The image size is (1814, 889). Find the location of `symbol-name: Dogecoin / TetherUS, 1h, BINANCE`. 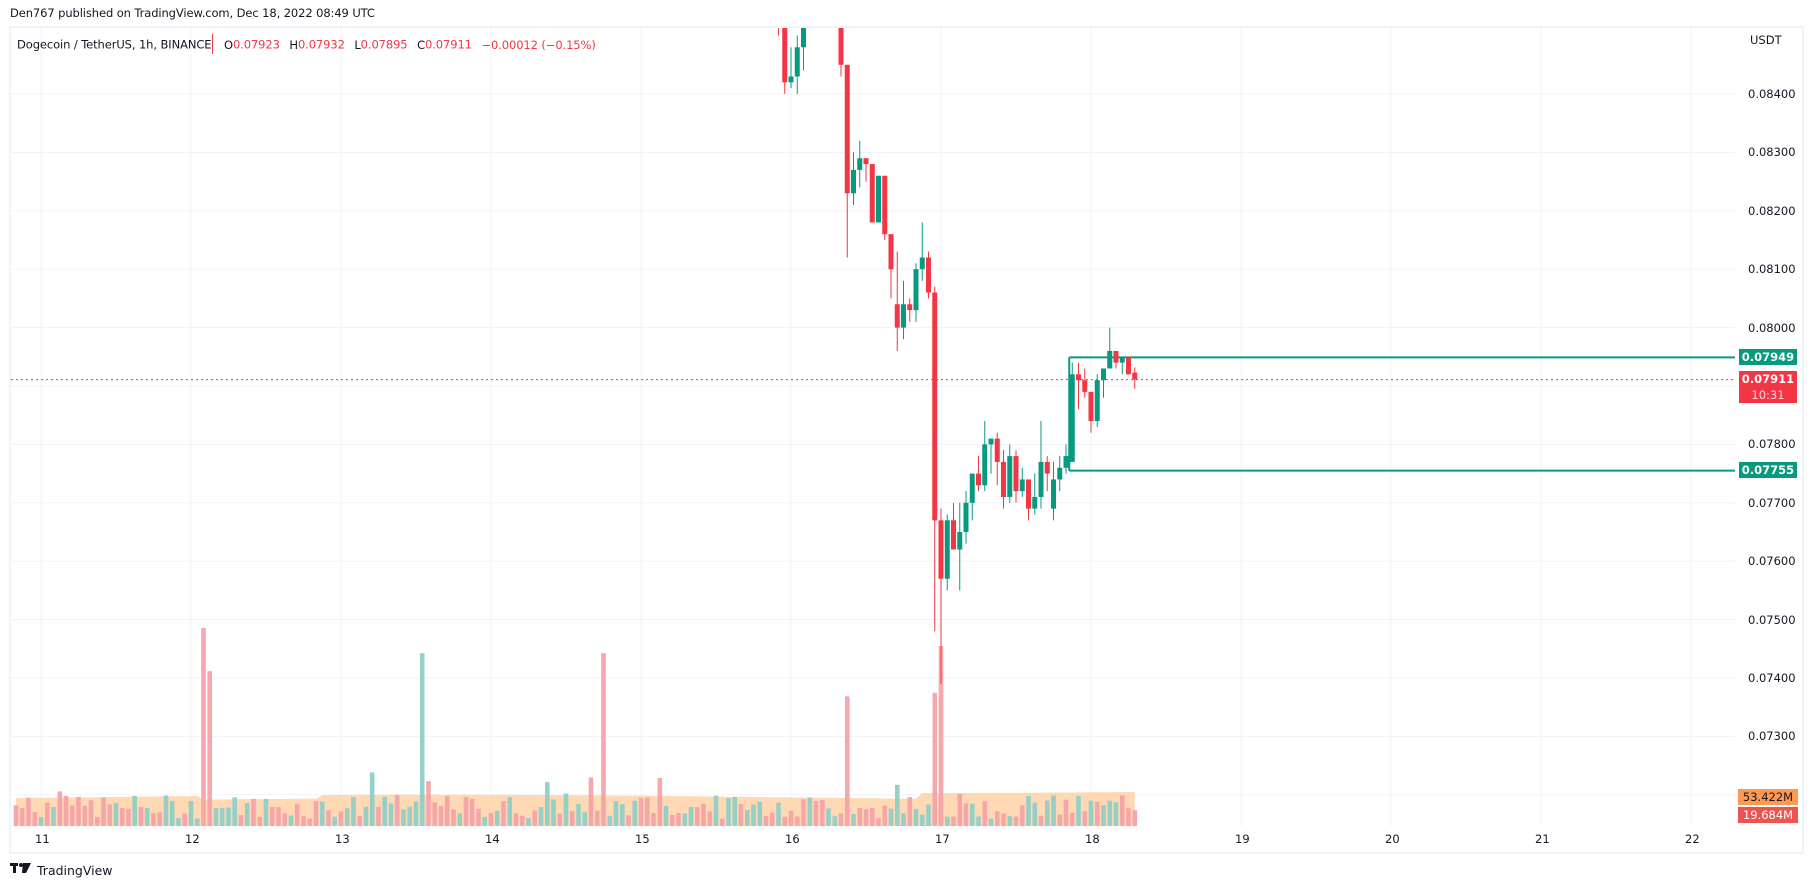

symbol-name: Dogecoin / TetherUS, 1h, BINANCE is located at coordinates (114, 44).